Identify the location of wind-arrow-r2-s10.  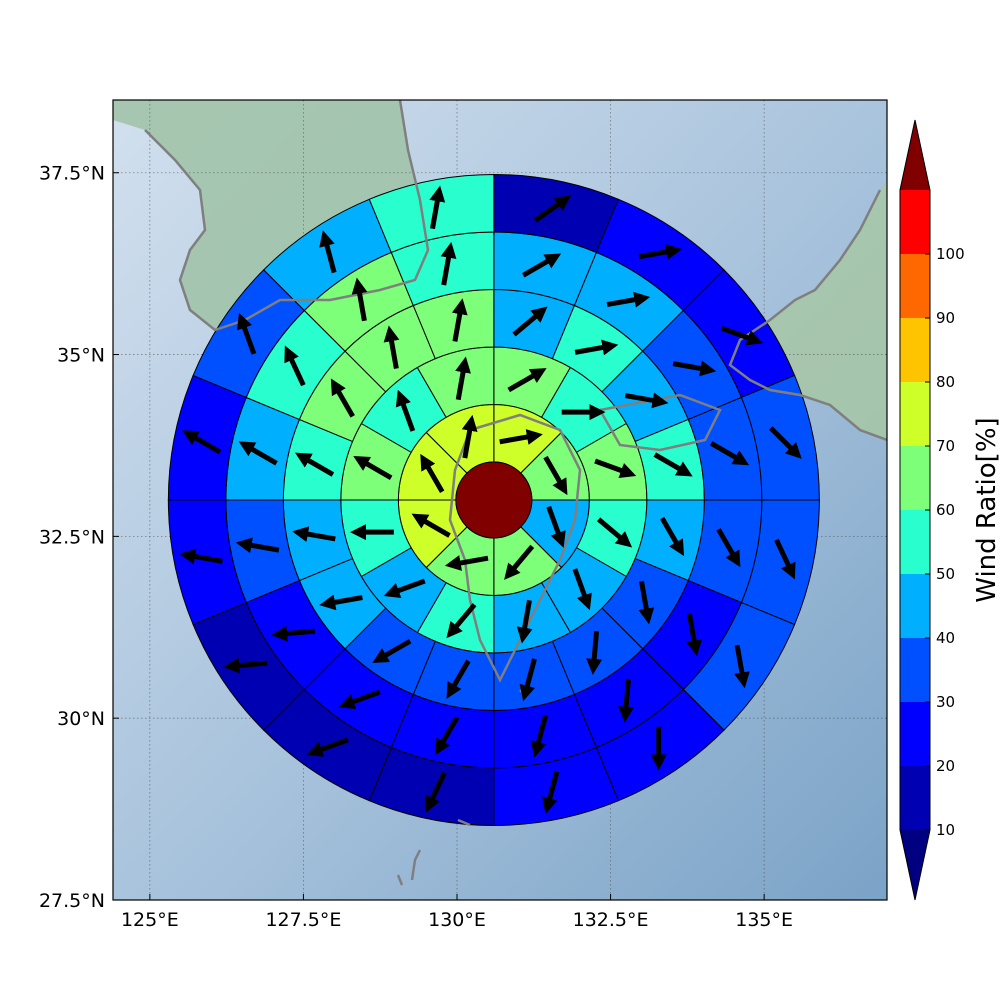
(373, 468).